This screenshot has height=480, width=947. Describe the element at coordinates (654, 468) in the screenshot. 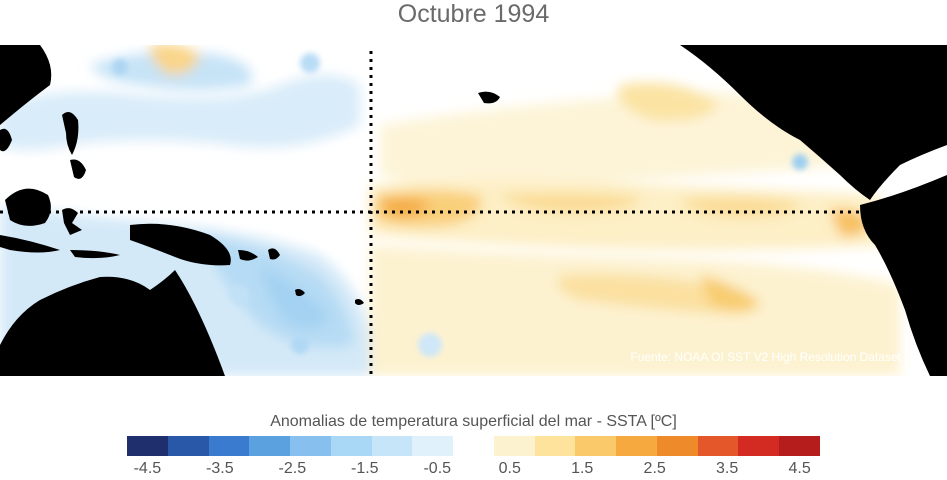

I see `colorbar-tick-label: 2.5` at that location.